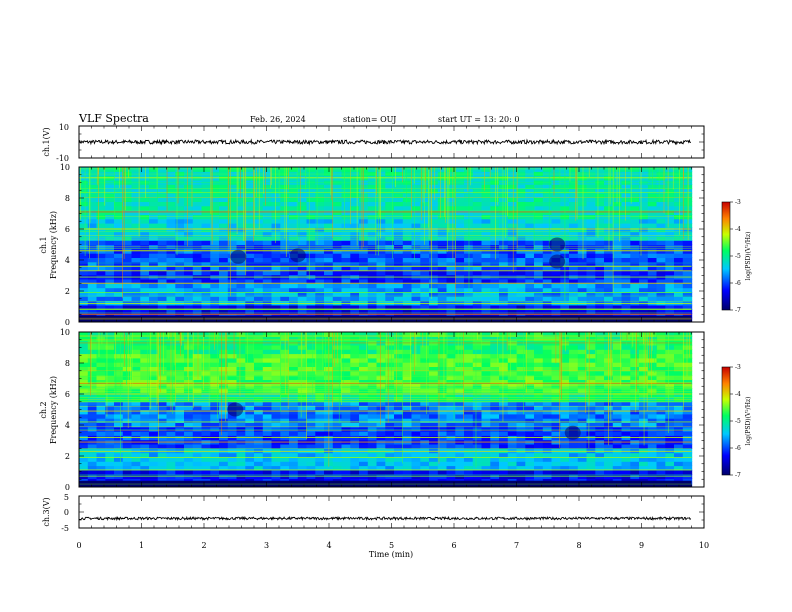  Describe the element at coordinates (64, 127) in the screenshot. I see `ch1-ytick-top: 10` at that location.